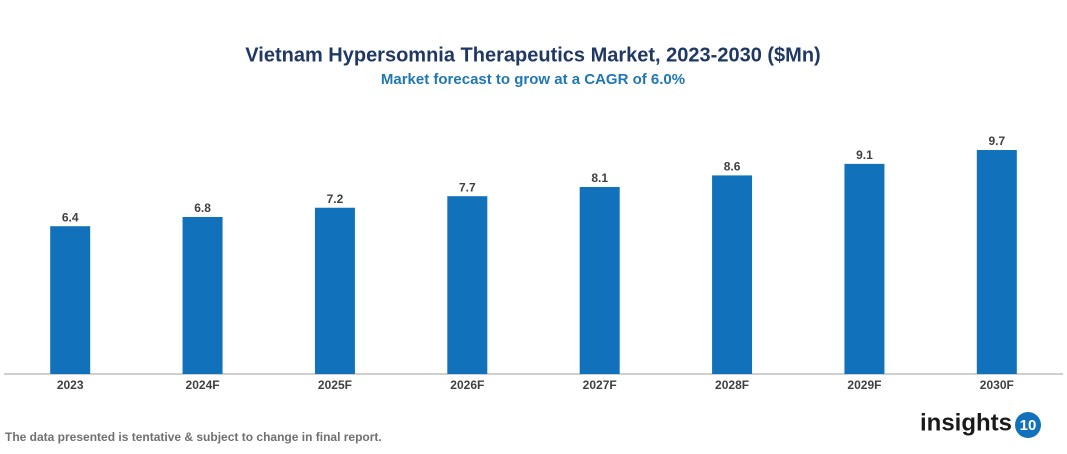 This screenshot has height=454, width=1067. I want to click on x-tick-label: 2029F, so click(864, 385).